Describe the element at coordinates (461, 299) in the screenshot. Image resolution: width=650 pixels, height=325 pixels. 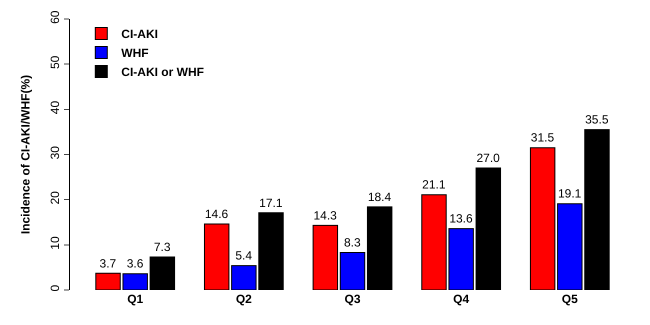
I see `x-tick-label: Q4` at that location.